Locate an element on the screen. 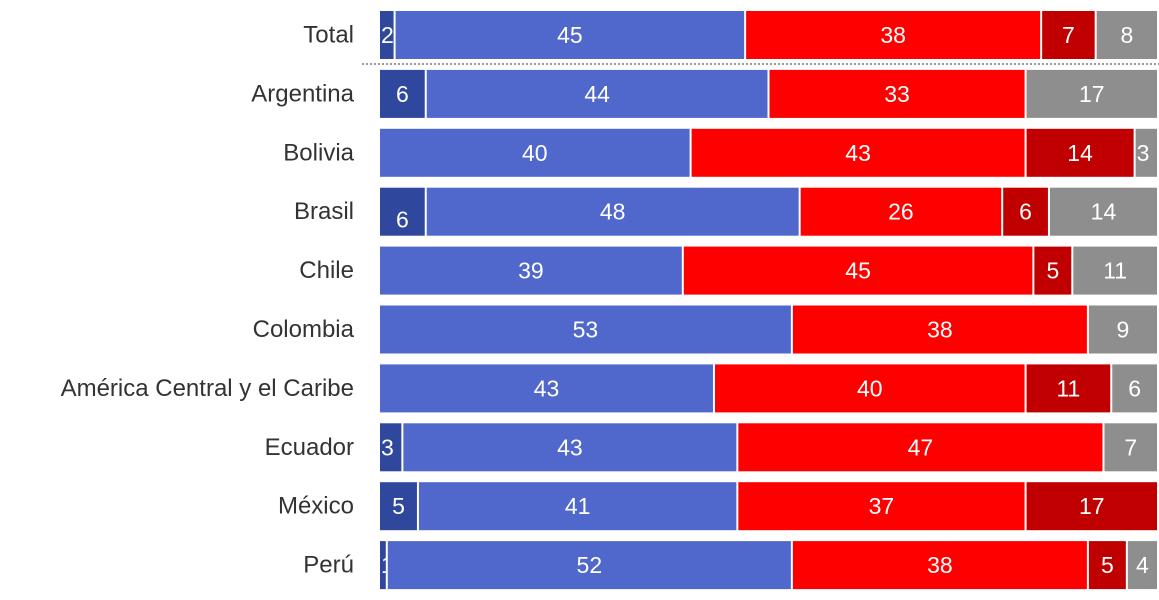  value-label-total-series-5: 8 is located at coordinates (1126, 35).